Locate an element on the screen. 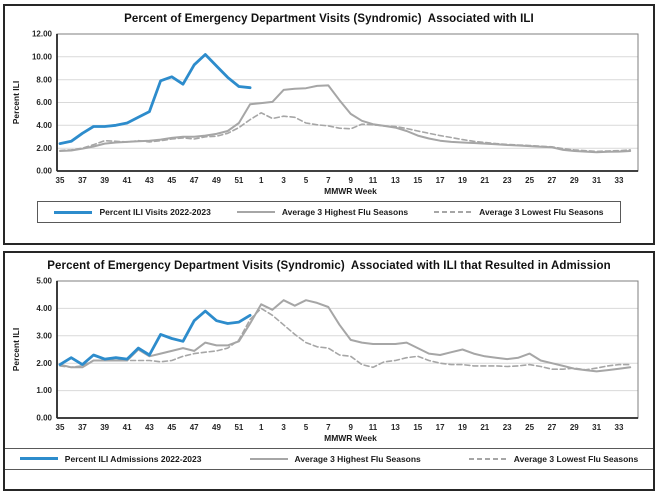 This screenshot has width=658, height=495. y-tick-label: 12.00 is located at coordinates (41, 34).